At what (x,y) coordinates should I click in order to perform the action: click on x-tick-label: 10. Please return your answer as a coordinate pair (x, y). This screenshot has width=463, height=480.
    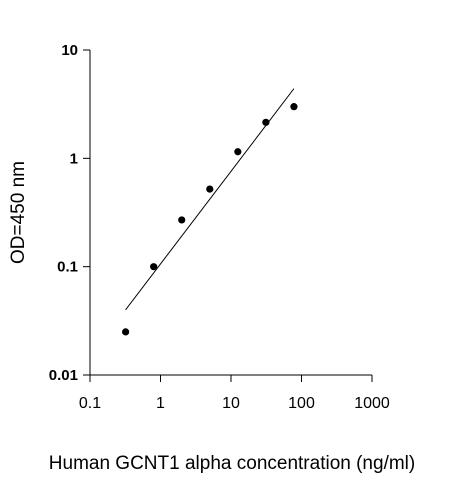
    Looking at the image, I should click on (231, 403).